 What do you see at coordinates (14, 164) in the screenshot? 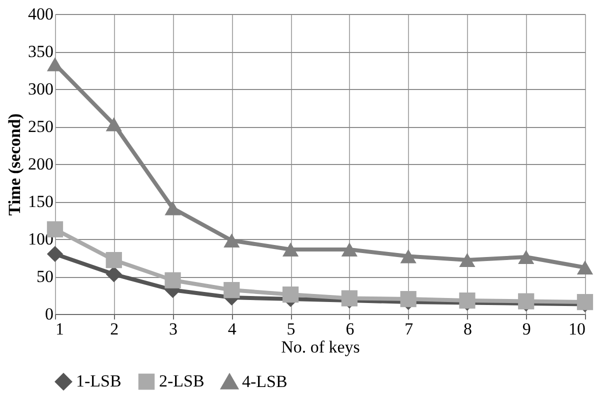
I see `y-axis-title: Time (second)` at bounding box center [14, 164].